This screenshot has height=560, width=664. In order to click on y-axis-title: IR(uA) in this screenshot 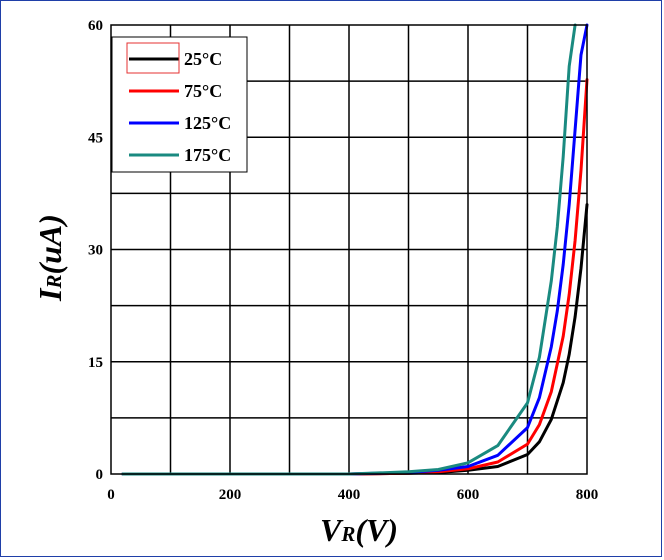, I will do `click(50, 258)`.